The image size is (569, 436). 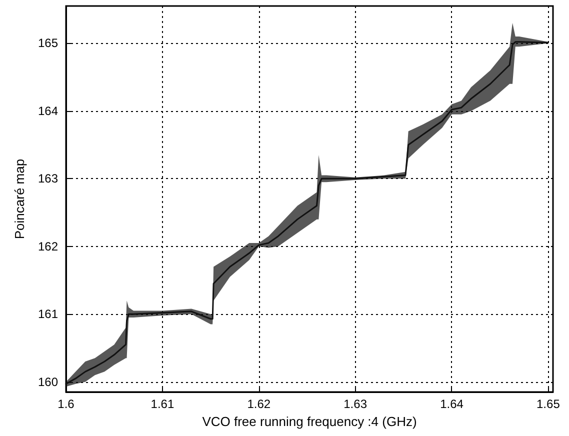 What do you see at coordinates (162, 404) in the screenshot?
I see `x-tick-label: 1.61` at bounding box center [162, 404].